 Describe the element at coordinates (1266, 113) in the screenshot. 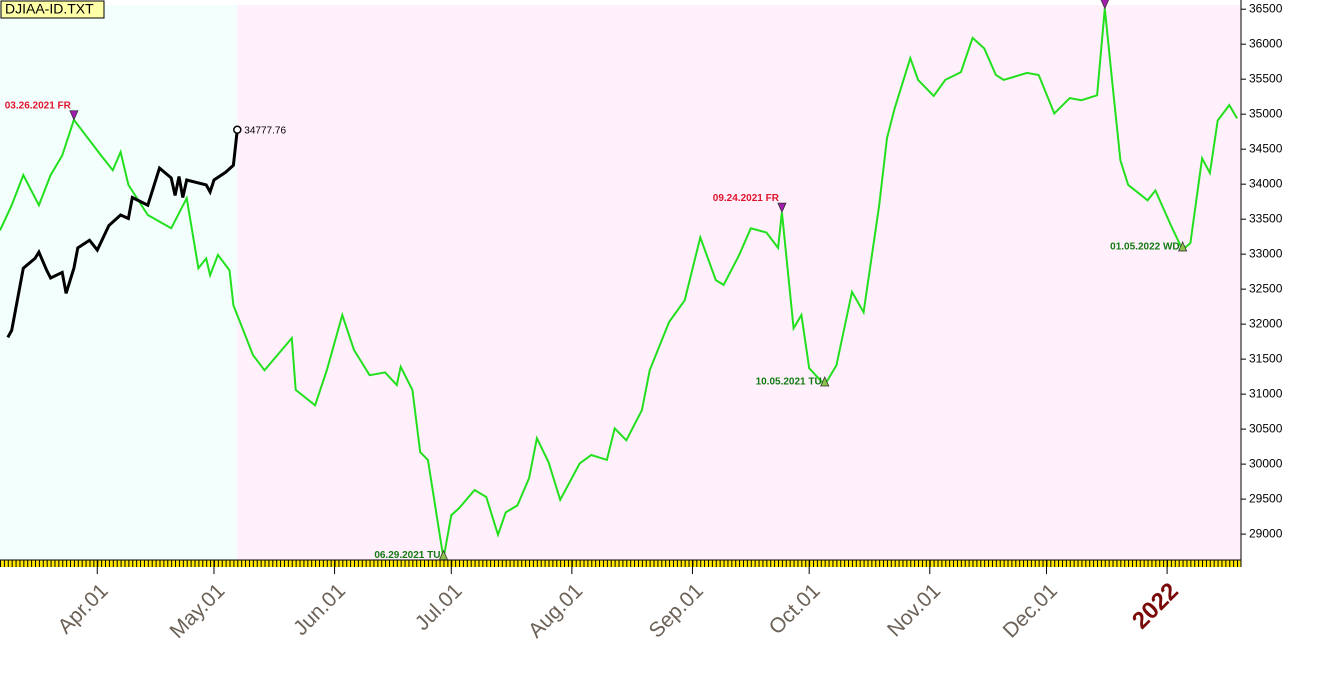

I see `y-tick-label: 35000` at that location.